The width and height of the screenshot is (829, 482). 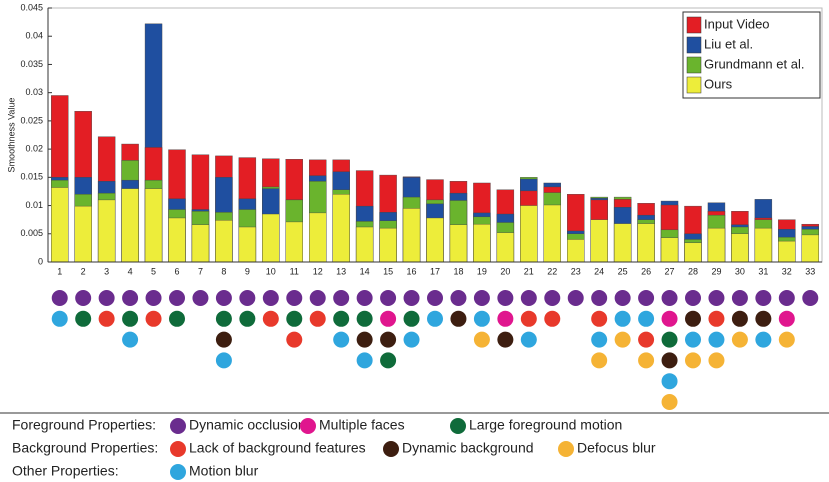 What do you see at coordinates (318, 271) in the screenshot?
I see `x-tick-label: 12` at bounding box center [318, 271].